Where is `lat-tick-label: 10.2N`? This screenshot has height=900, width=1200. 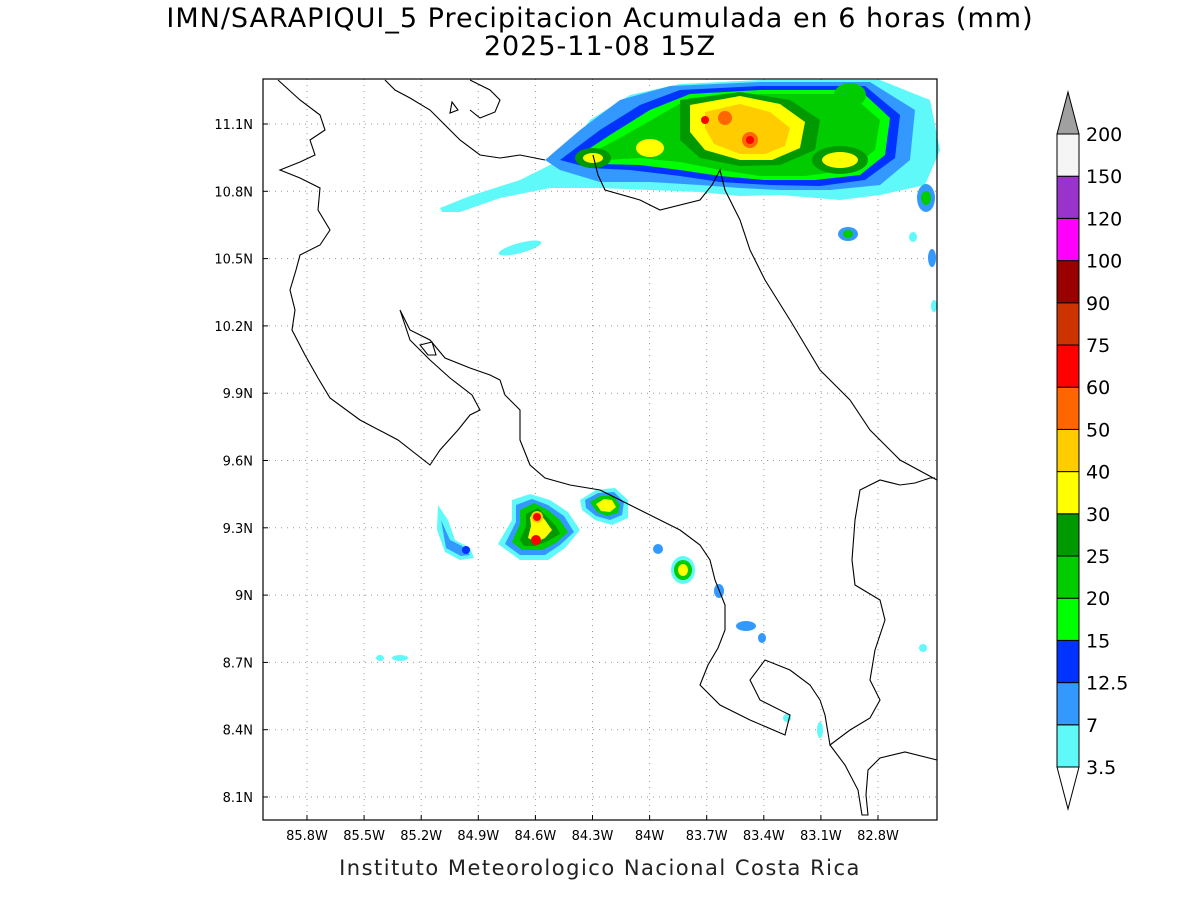
lat-tick-label: 10.2N is located at coordinates (233, 327).